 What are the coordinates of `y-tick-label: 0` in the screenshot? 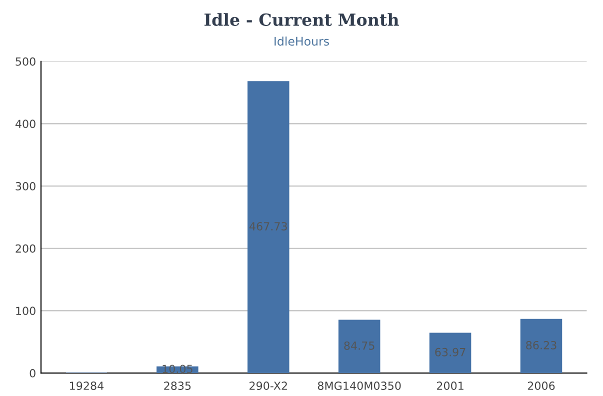 It's located at (33, 373).